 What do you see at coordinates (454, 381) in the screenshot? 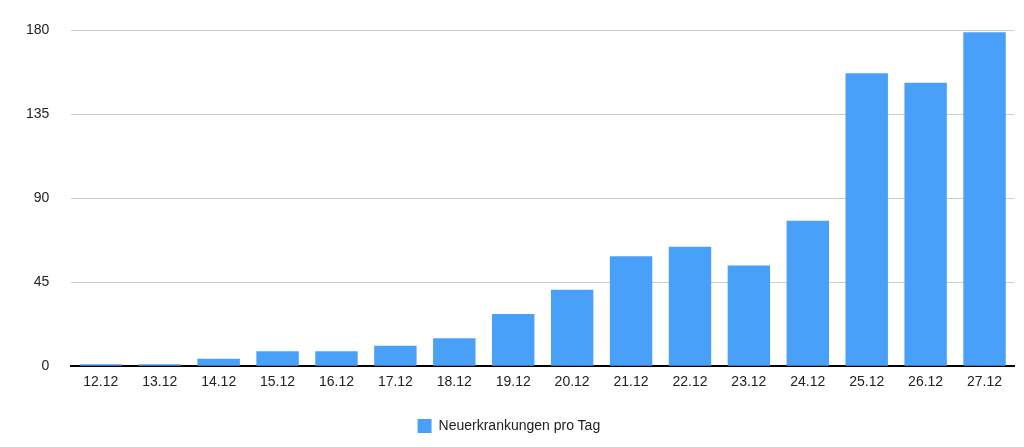
I see `x-tick-label: 18.12` at bounding box center [454, 381].